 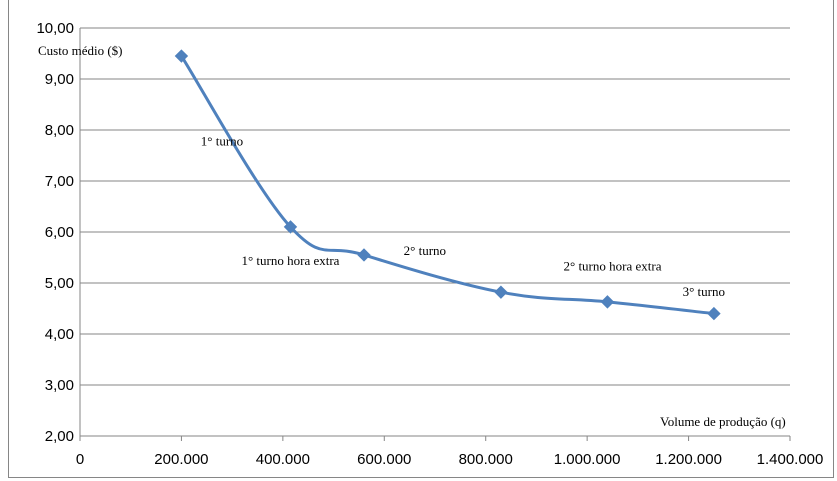 I want to click on x-tick-label: 200.000, so click(x=181, y=459).